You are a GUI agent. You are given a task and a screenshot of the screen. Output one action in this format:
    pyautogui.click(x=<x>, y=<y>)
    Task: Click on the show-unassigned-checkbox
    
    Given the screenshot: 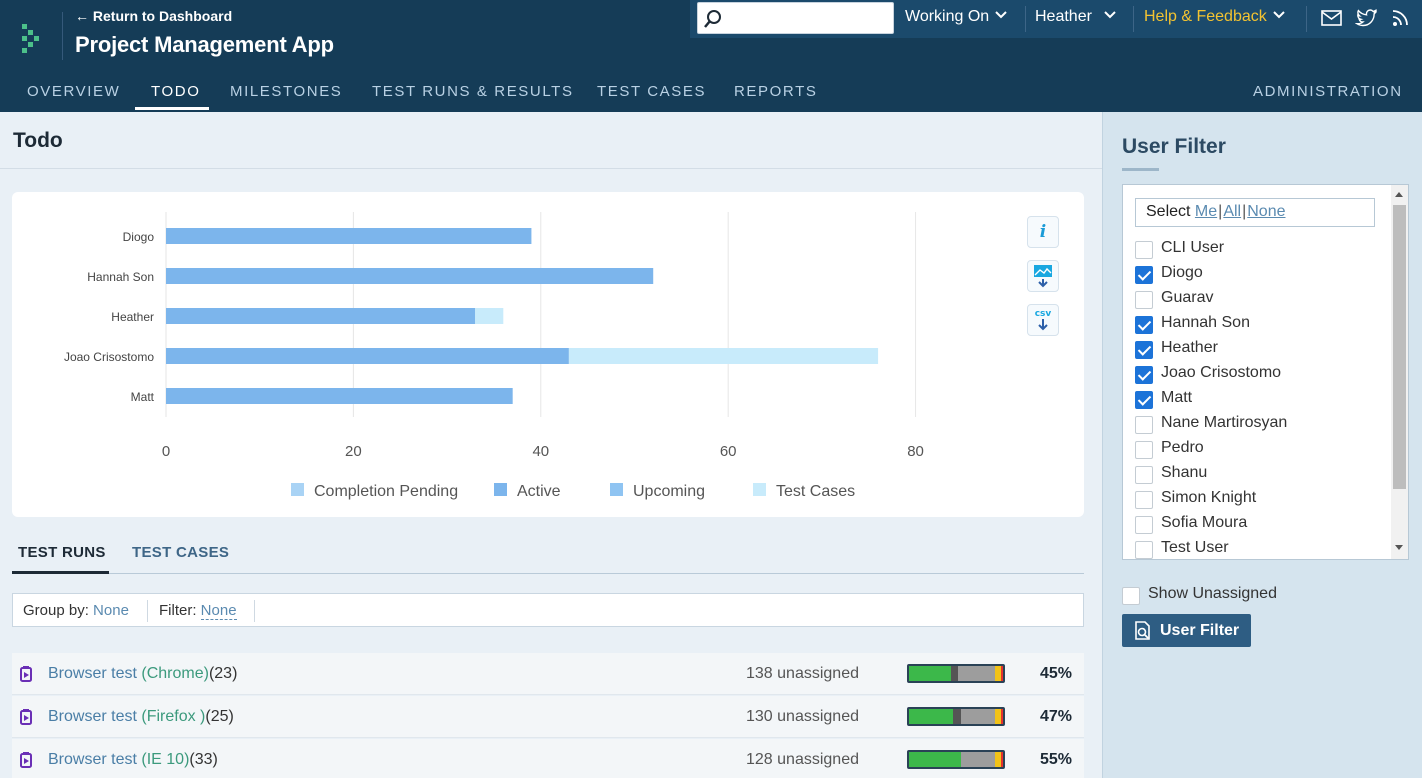 What is the action you would take?
    pyautogui.click(x=1131, y=596)
    